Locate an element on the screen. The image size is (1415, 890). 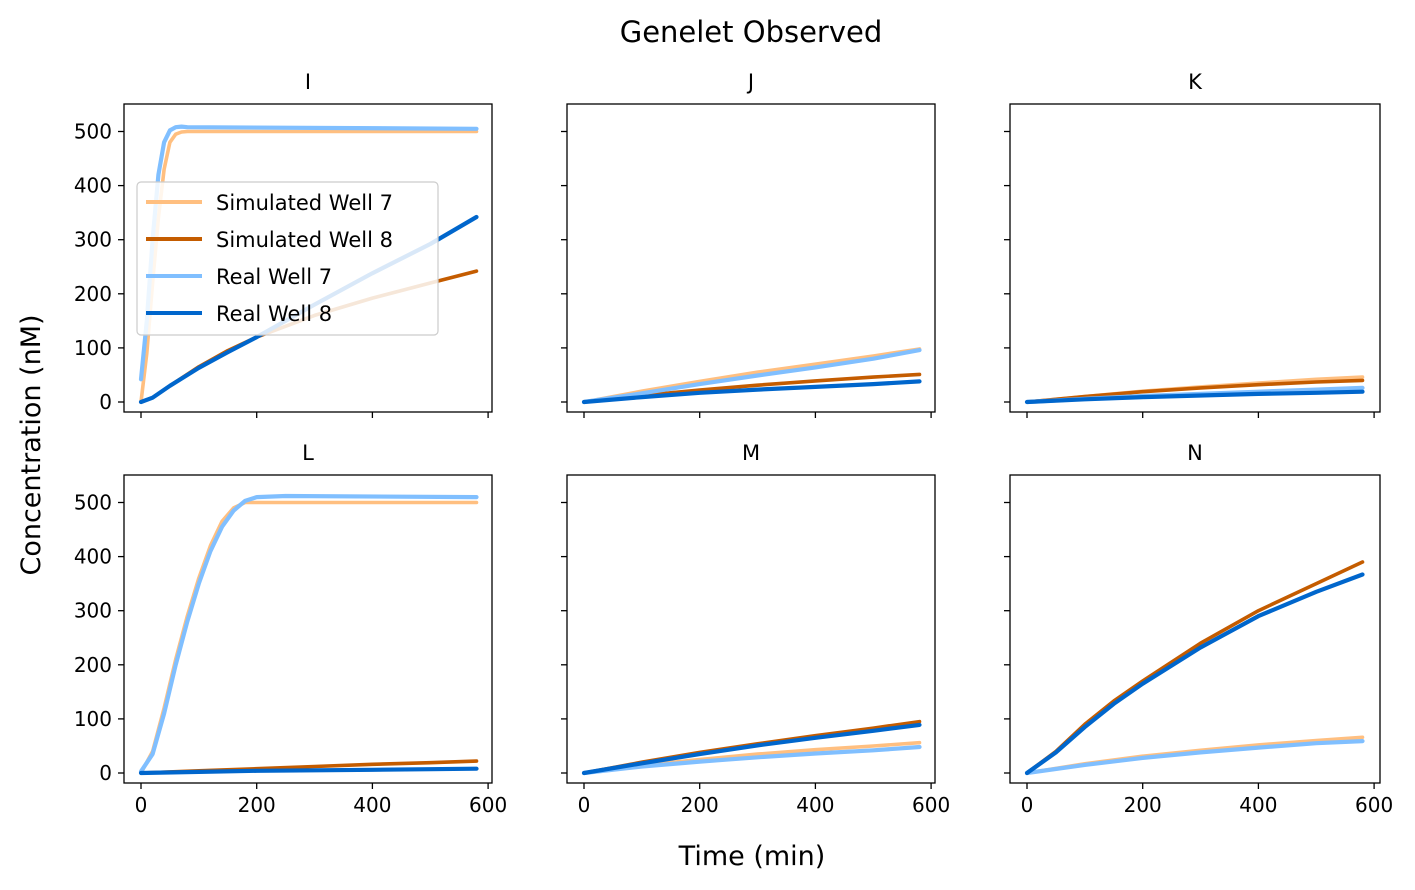
x-axis-label: Time (min) is located at coordinates (752, 856).